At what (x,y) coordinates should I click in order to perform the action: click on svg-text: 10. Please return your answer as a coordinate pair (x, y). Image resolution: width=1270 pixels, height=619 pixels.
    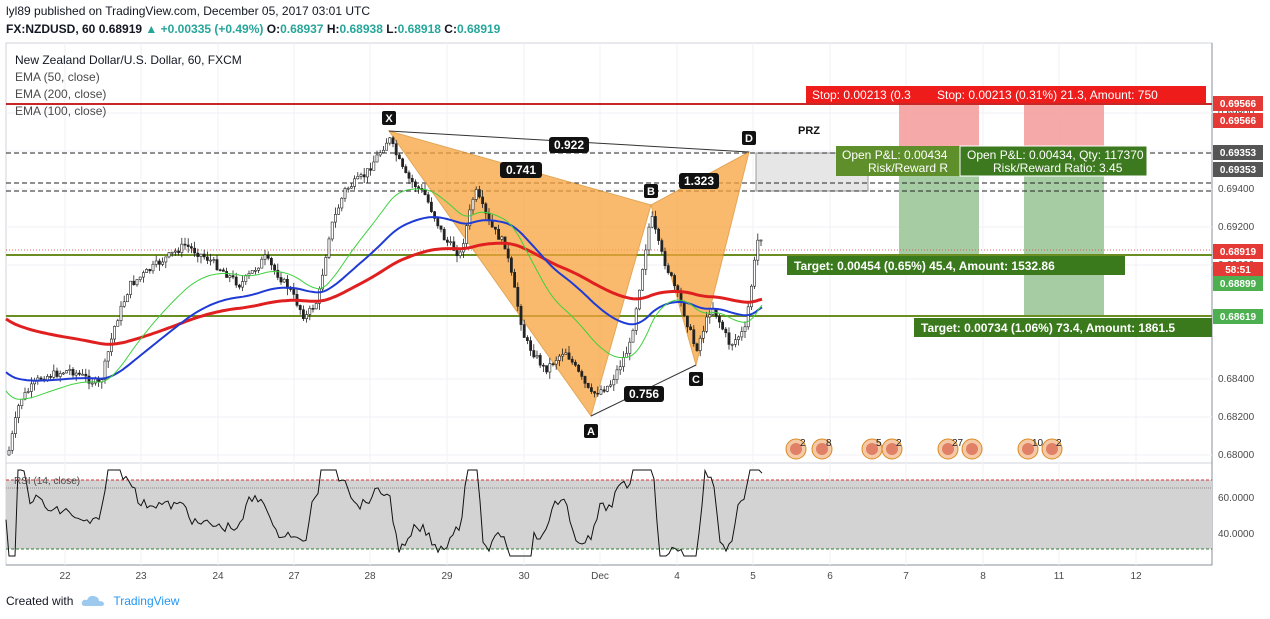
    Looking at the image, I should click on (1038, 443).